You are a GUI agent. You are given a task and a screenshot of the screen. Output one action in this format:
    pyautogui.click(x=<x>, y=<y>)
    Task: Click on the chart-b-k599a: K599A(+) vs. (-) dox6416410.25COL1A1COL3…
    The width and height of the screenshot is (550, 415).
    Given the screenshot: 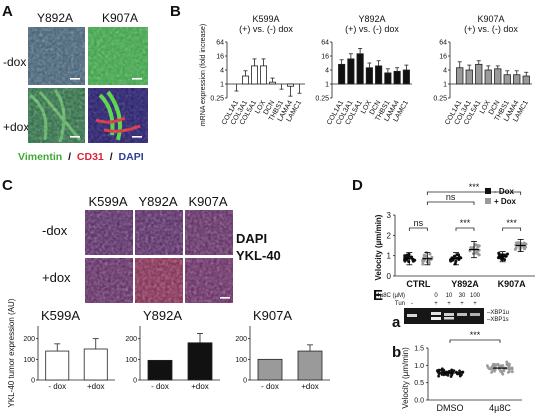 What is the action you would take?
    pyautogui.click(x=252, y=70)
    